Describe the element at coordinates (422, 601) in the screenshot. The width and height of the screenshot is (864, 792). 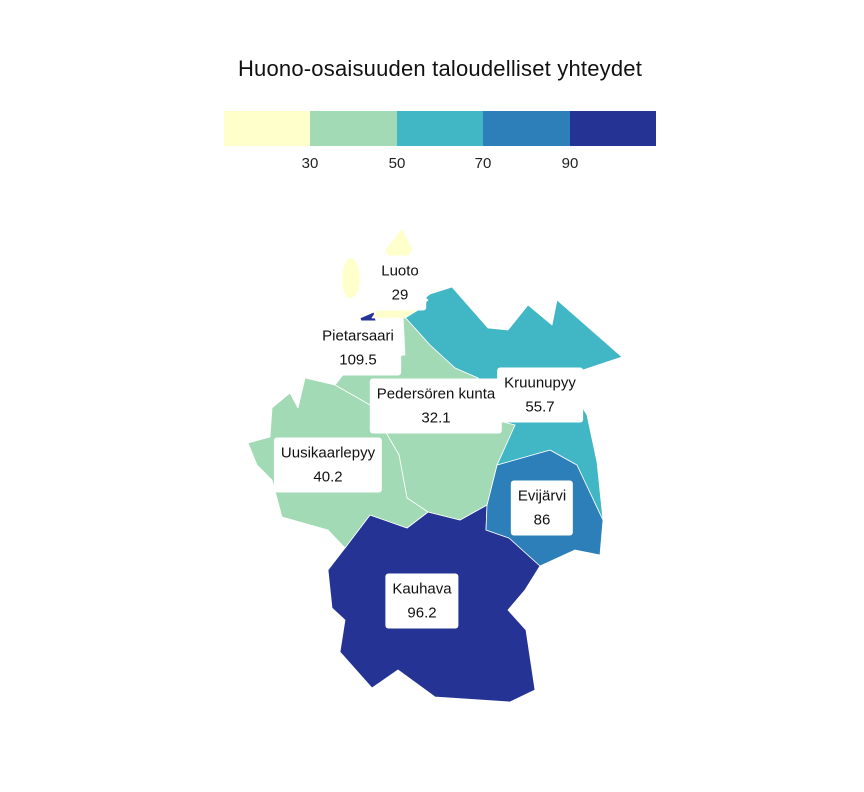
I see `label-kauhava: Kauhava 96.2` at that location.